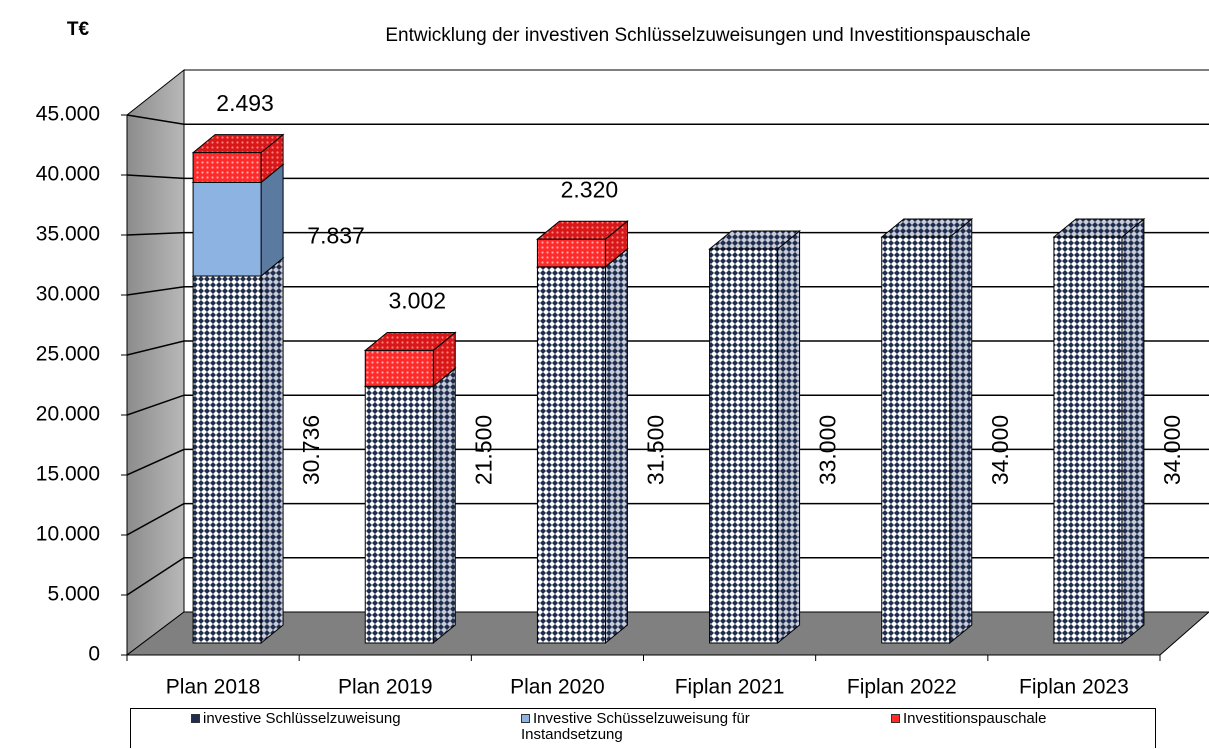 This screenshot has height=749, width=1209. What do you see at coordinates (94, 654) in the screenshot?
I see `y-tick-label: 0` at bounding box center [94, 654].